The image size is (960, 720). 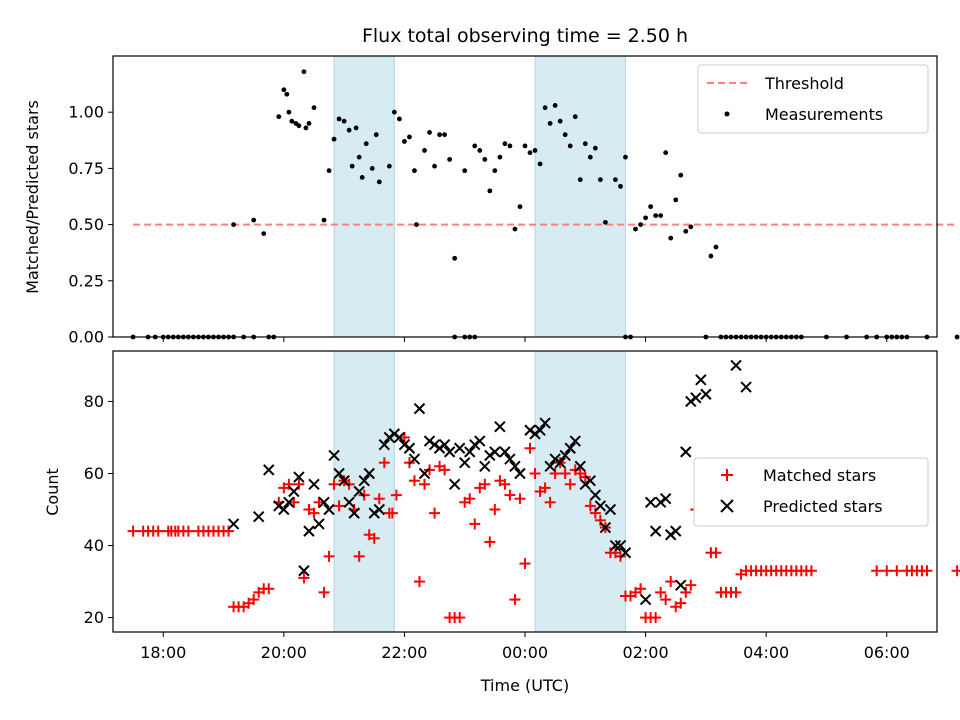 I want to click on chart-title: Flux total observing time = 2.50 h, so click(x=525, y=36).